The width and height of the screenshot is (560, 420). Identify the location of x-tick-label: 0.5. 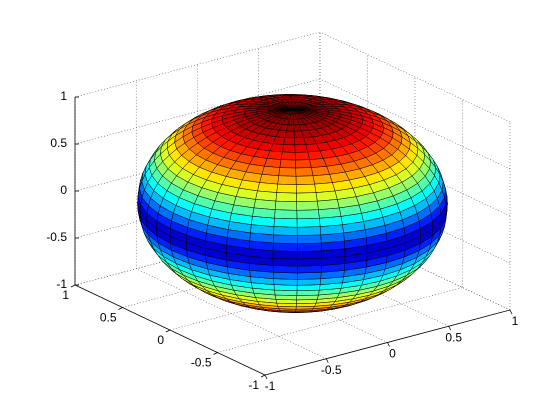
(453, 337).